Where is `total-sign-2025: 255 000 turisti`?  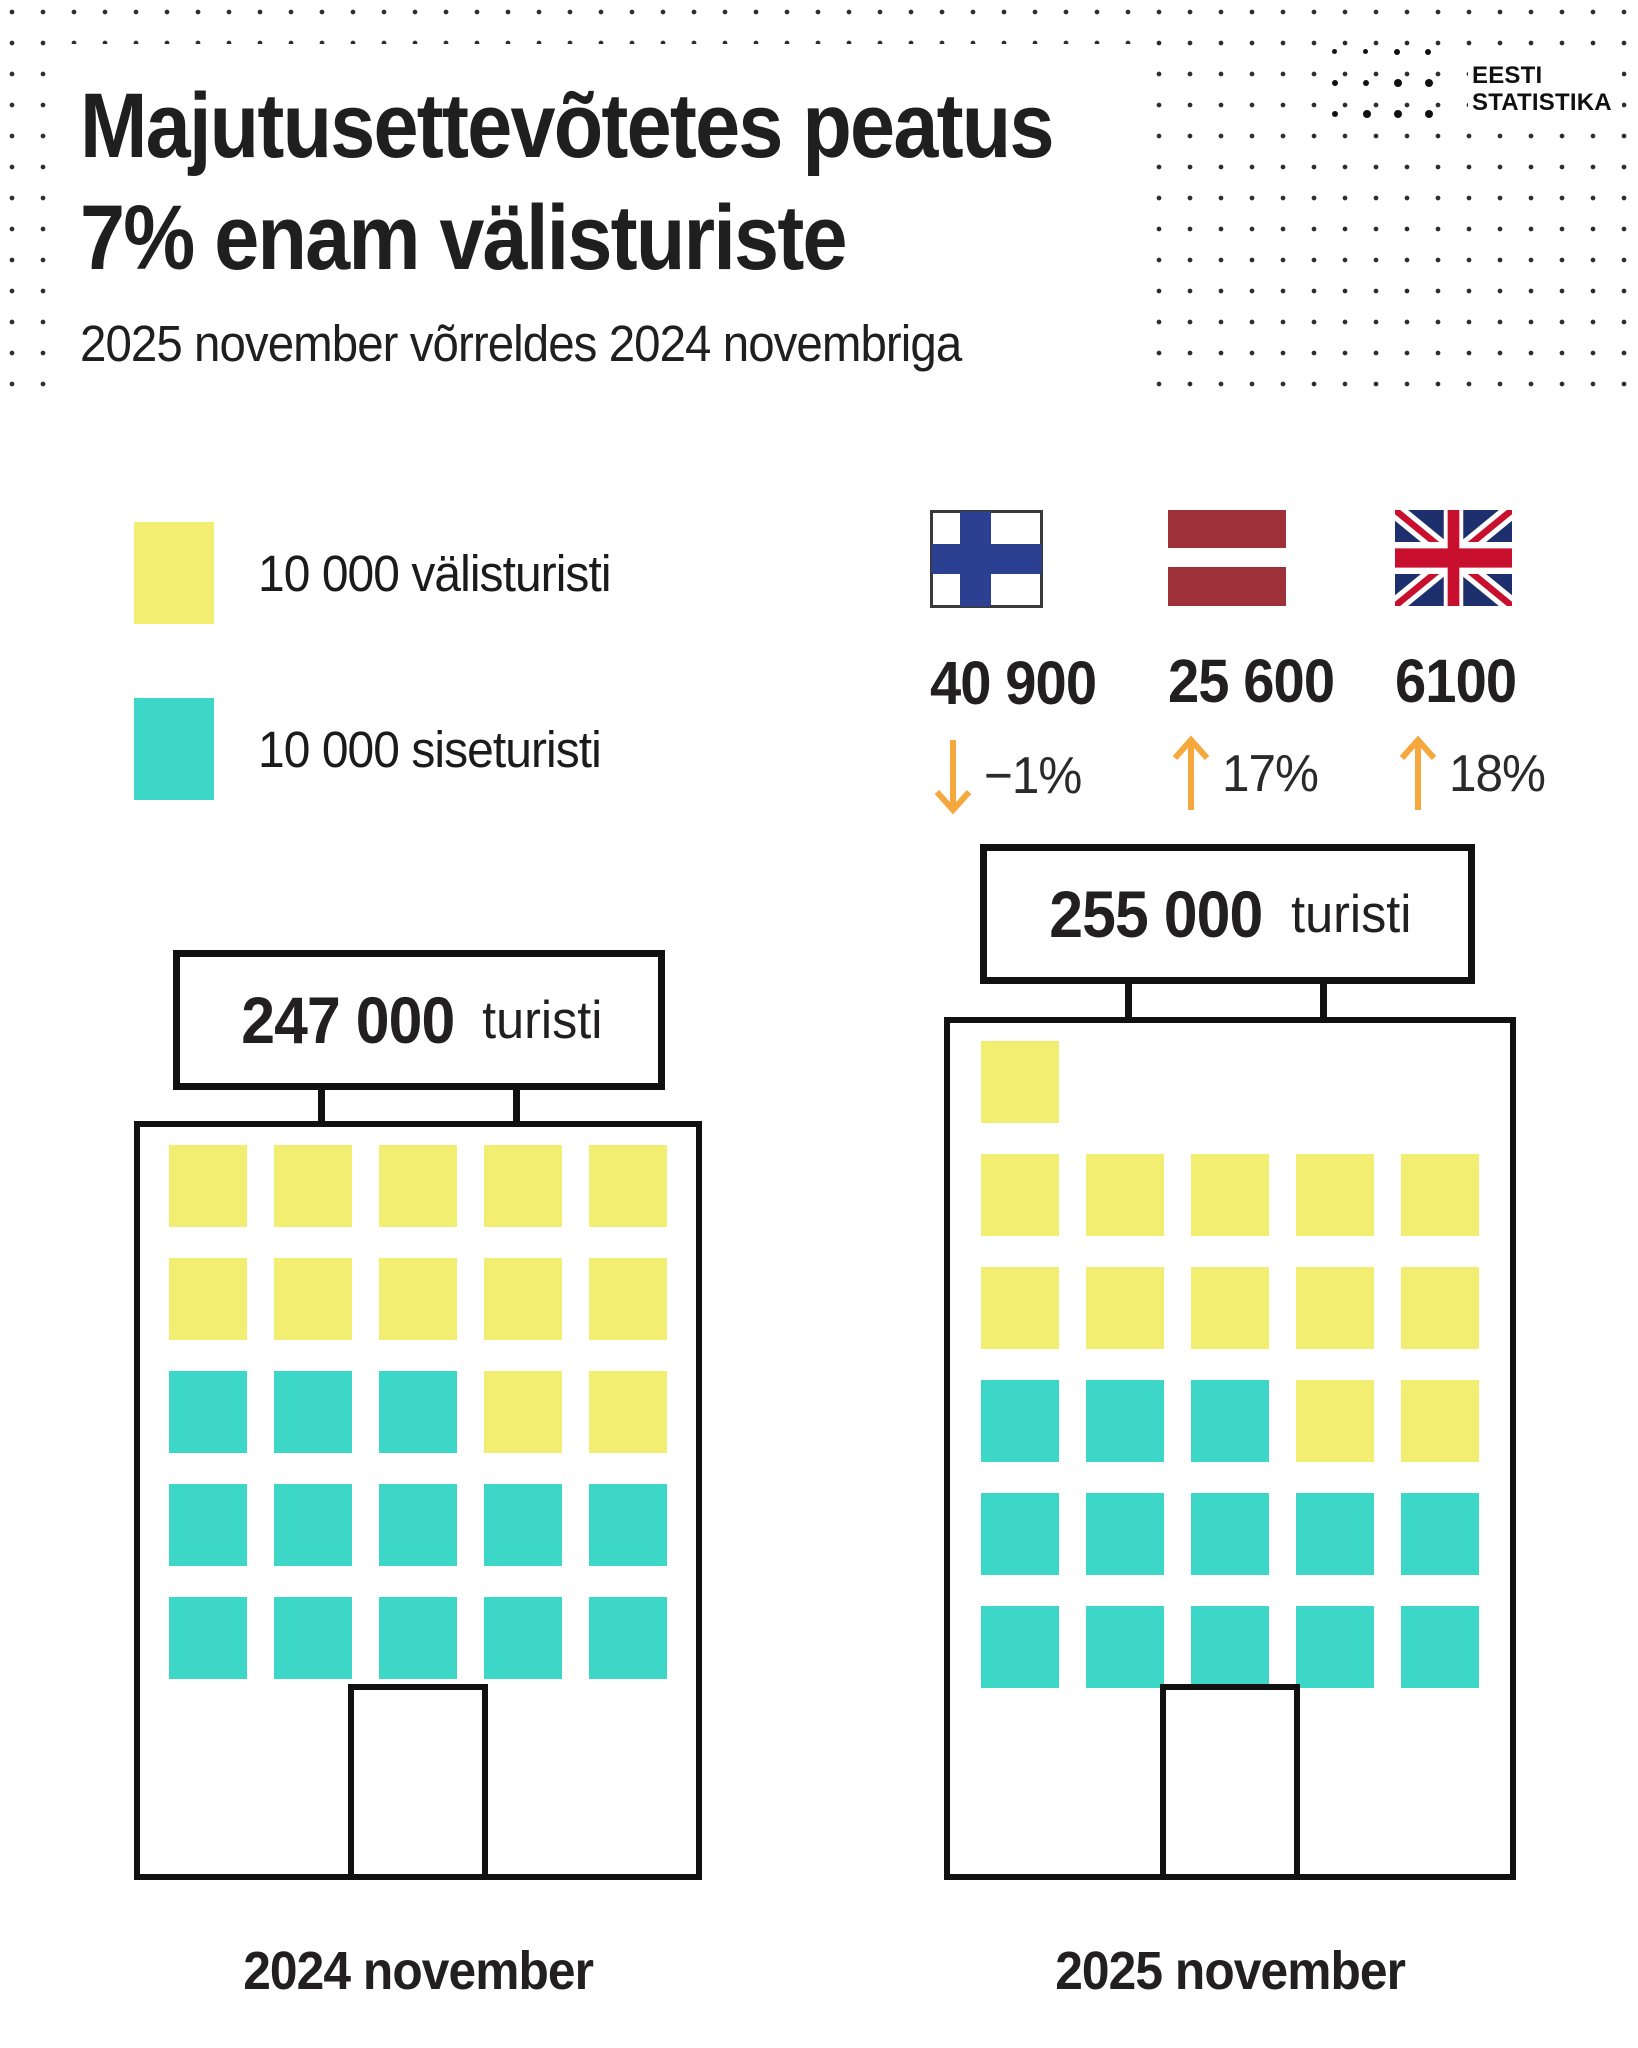
total-sign-2025: 255 000 turisti is located at coordinates (1227, 914).